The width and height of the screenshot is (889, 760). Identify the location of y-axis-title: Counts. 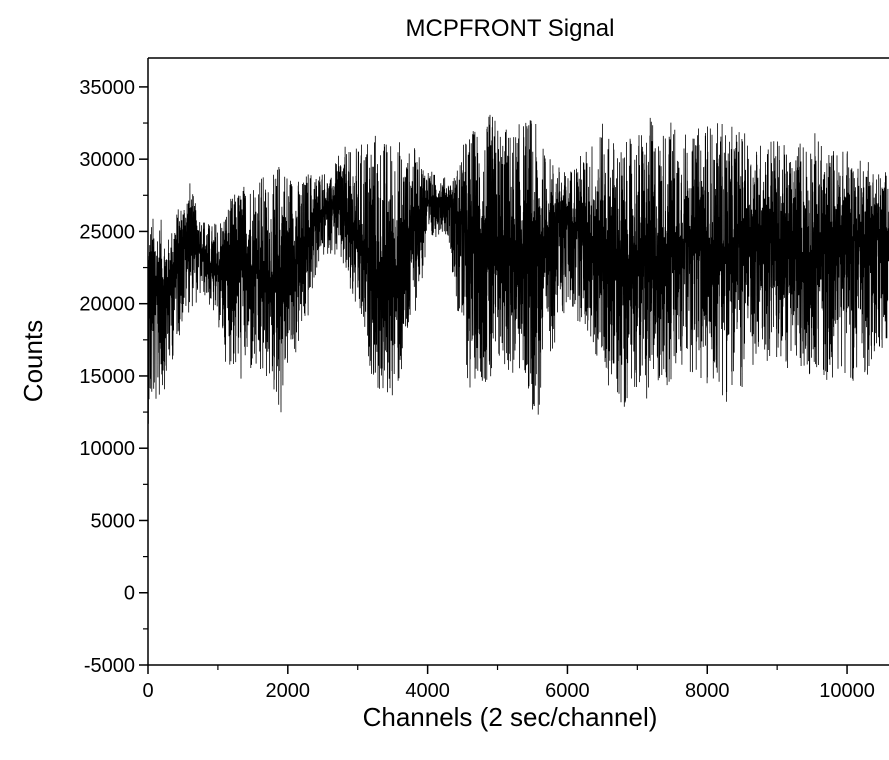
(33, 361).